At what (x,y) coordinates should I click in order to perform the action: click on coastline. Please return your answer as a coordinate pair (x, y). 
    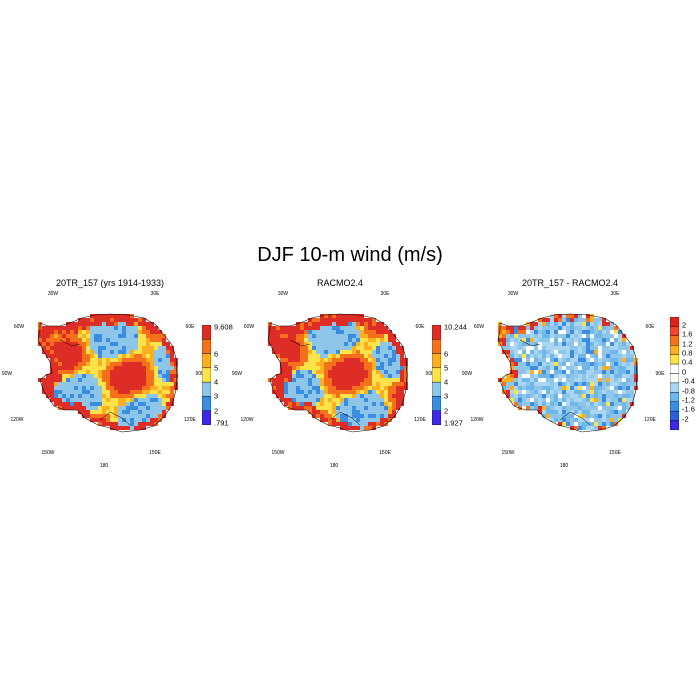
    Looking at the image, I should click on (107, 373).